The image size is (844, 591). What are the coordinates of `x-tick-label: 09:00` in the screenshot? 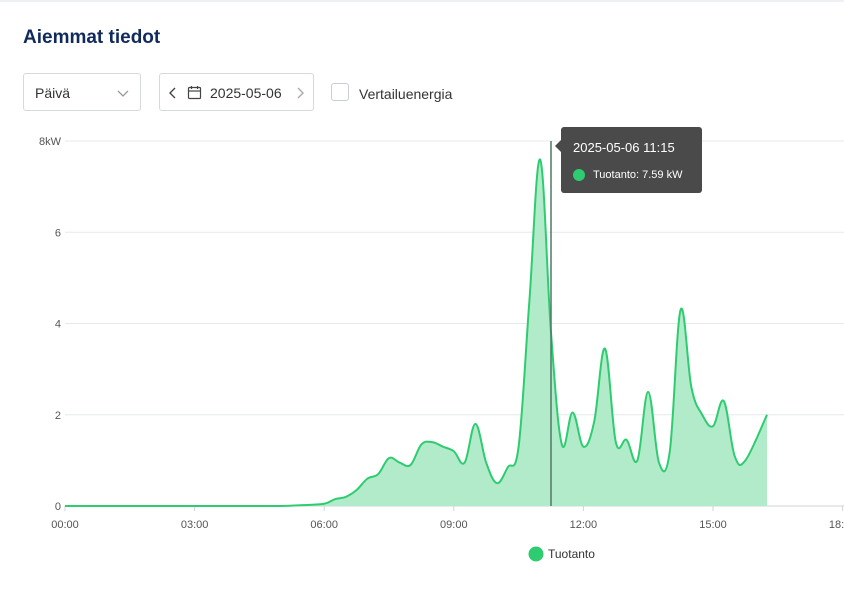 It's located at (454, 525).